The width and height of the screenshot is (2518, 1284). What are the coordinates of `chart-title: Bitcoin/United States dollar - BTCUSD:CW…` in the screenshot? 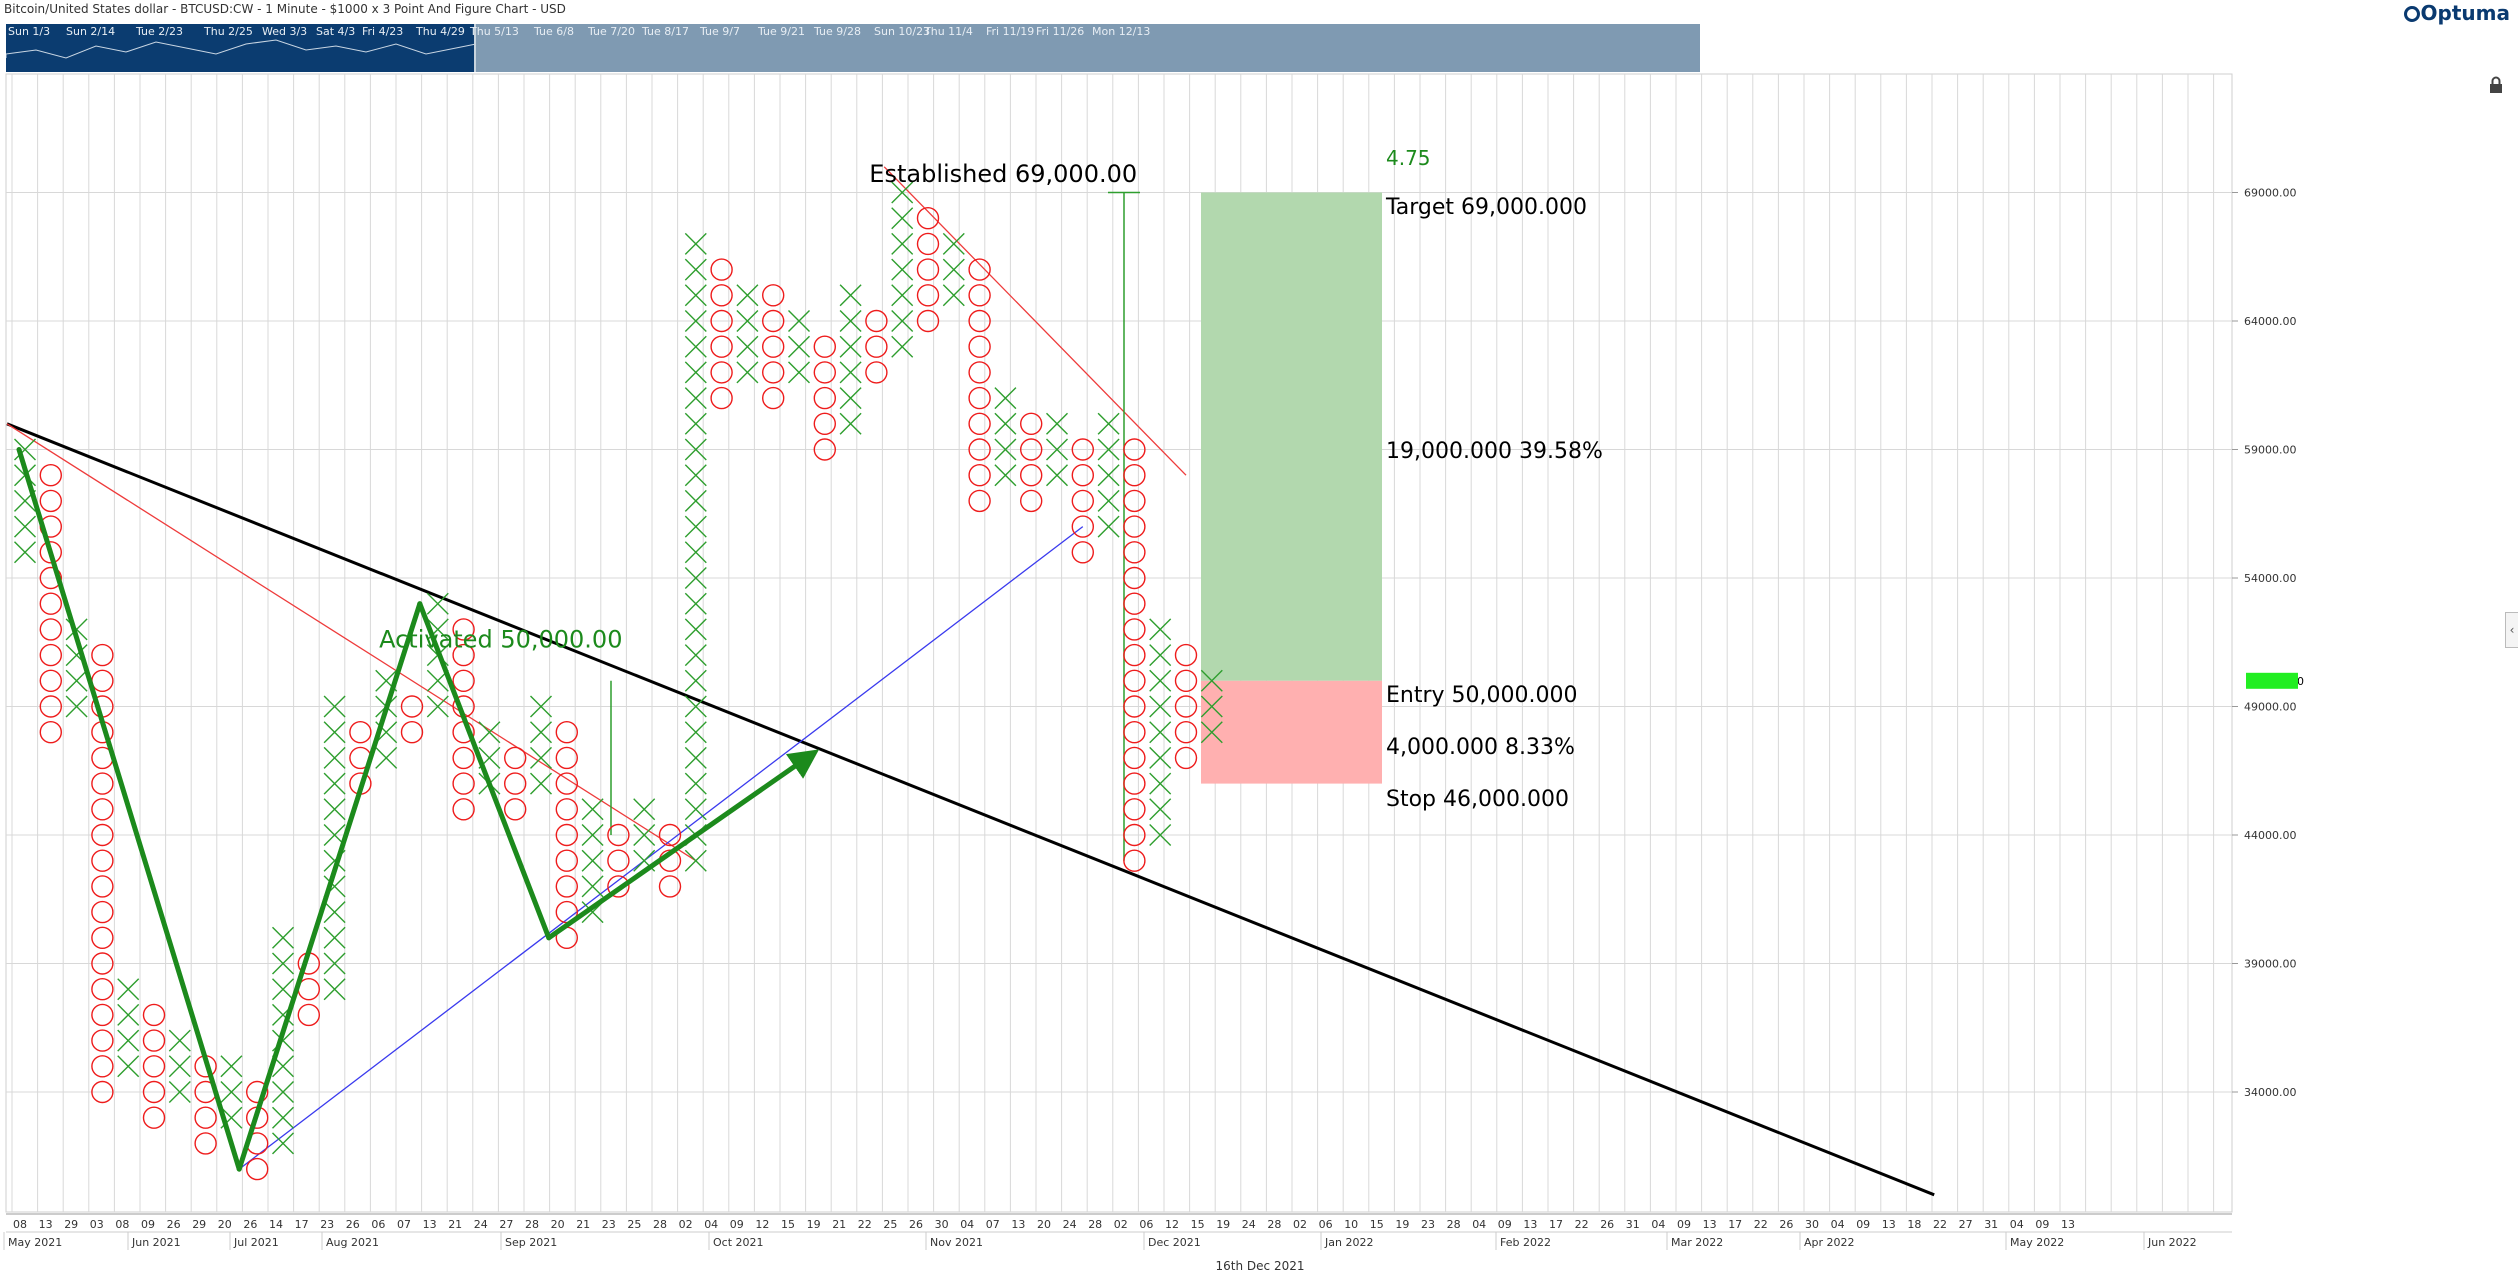 It's located at (285, 9).